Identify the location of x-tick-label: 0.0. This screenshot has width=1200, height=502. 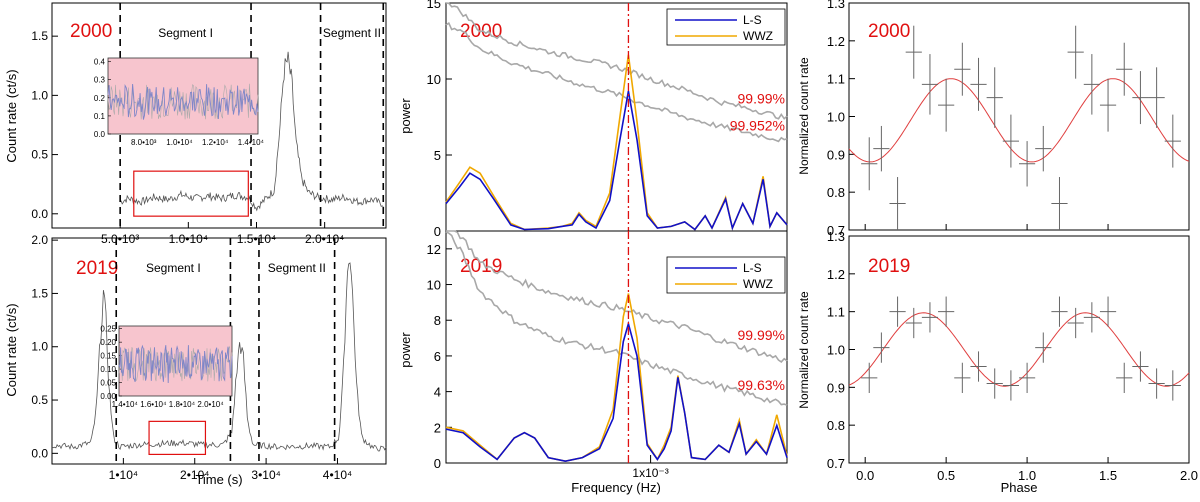
(865, 475).